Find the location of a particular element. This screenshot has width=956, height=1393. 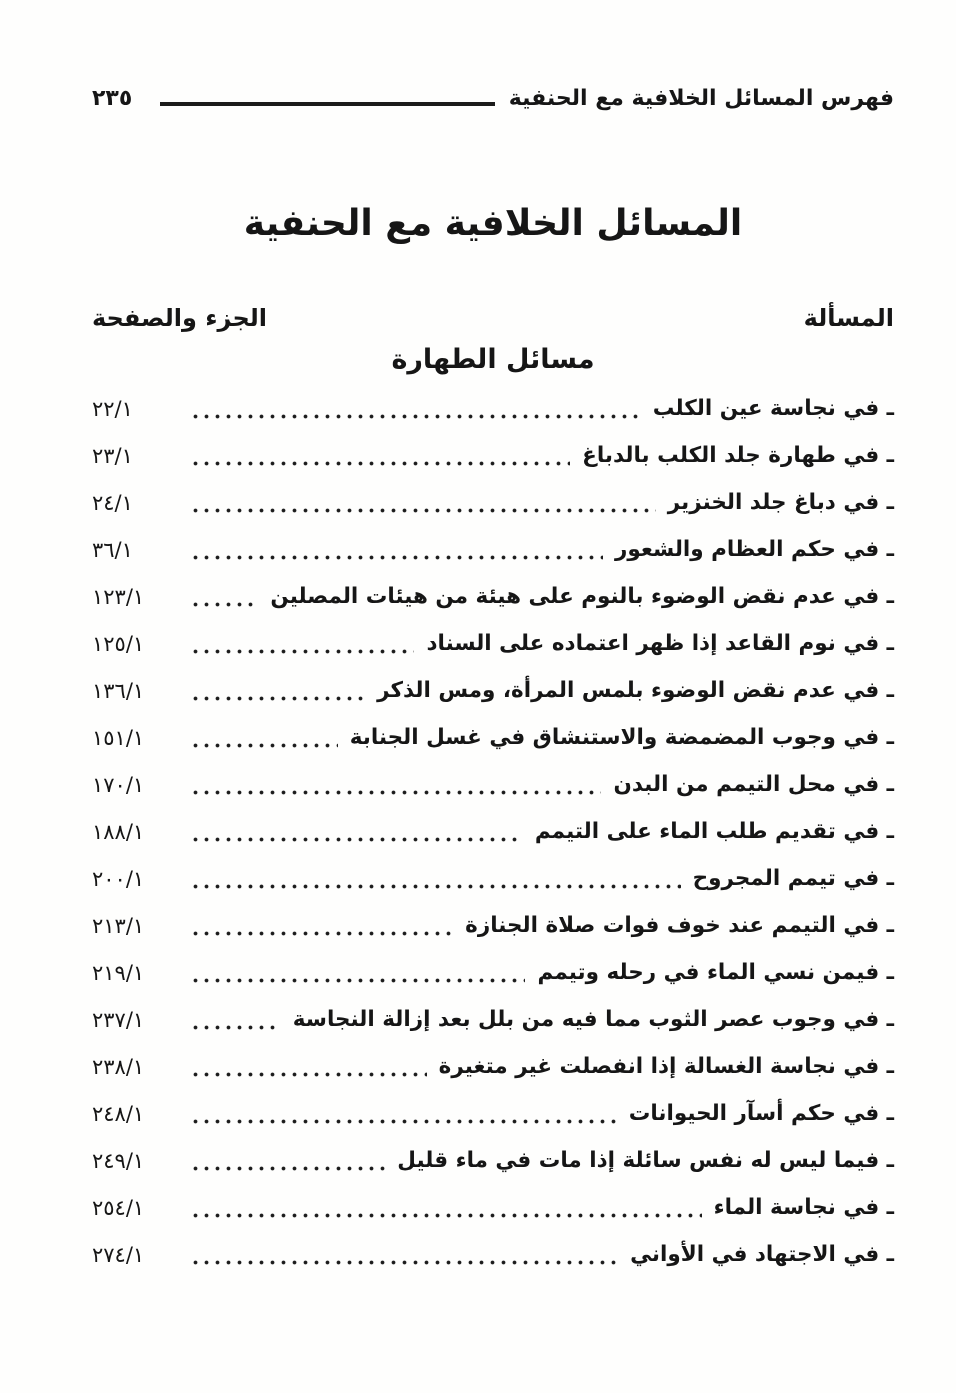

entry-ref: ١٥١/١ is located at coordinates (118, 737).